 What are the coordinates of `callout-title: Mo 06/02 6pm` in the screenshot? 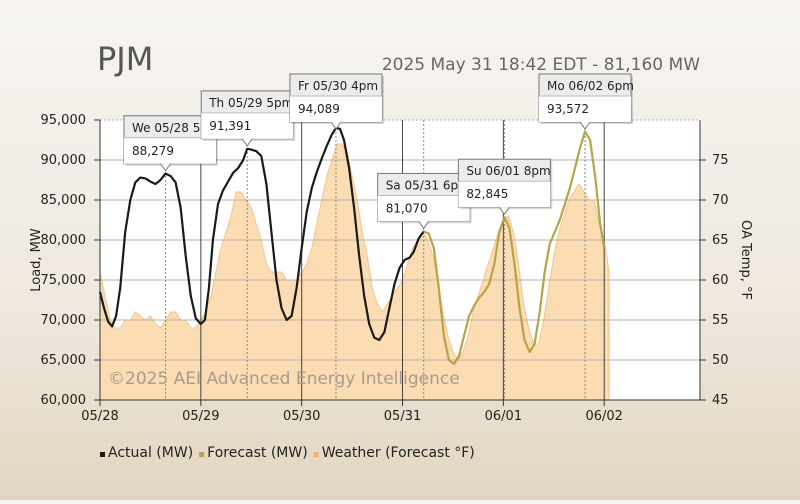 It's located at (590, 86).